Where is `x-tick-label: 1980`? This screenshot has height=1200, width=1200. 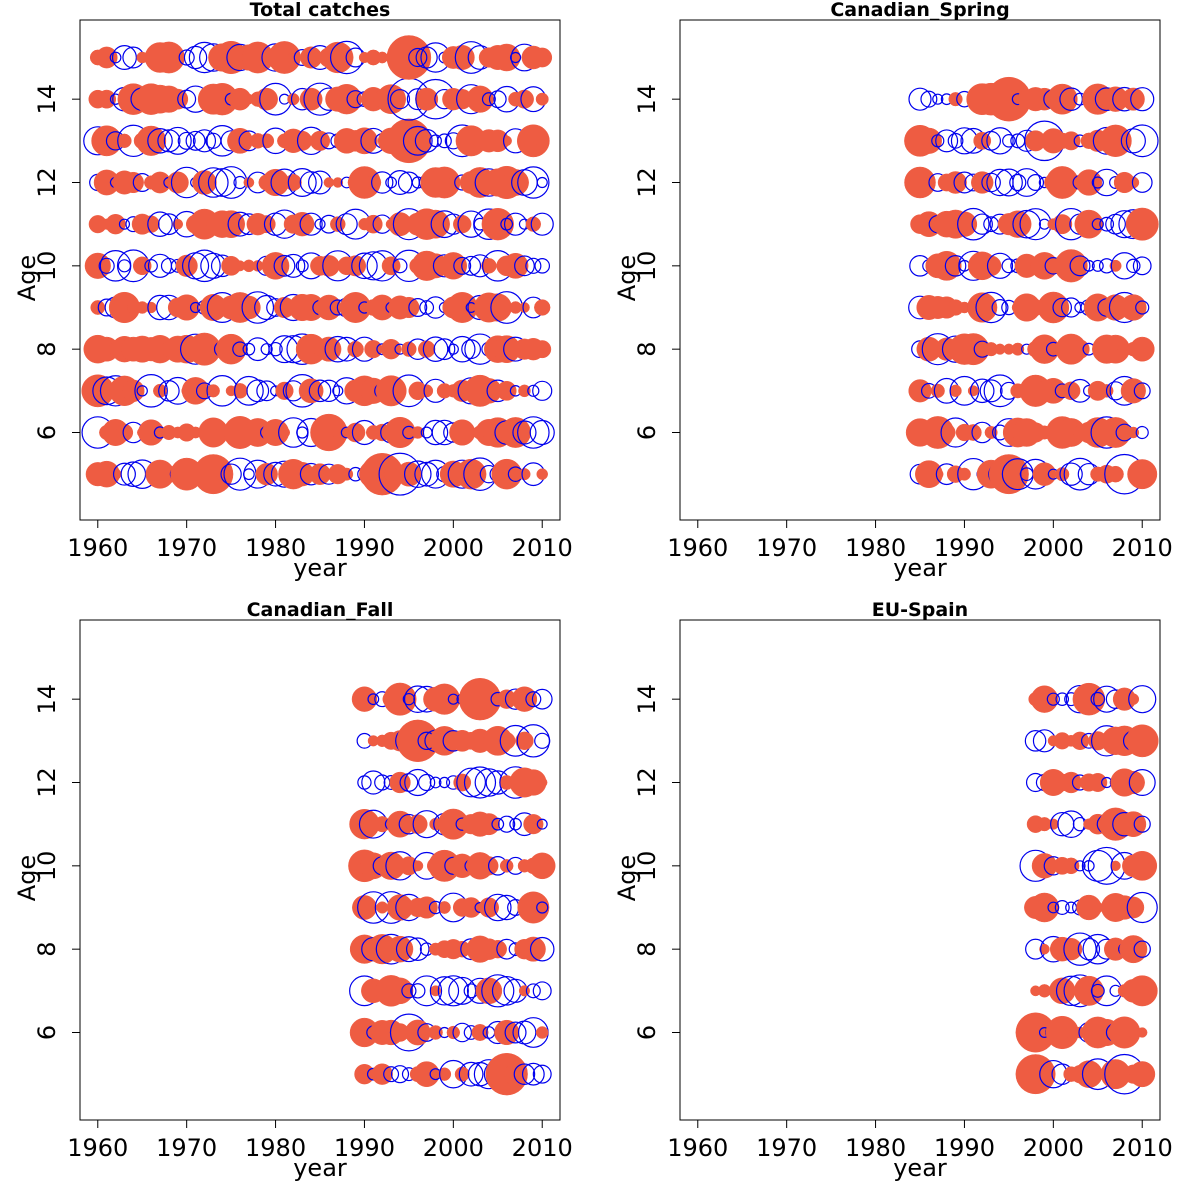 x-tick-label: 1980 is located at coordinates (875, 1148).